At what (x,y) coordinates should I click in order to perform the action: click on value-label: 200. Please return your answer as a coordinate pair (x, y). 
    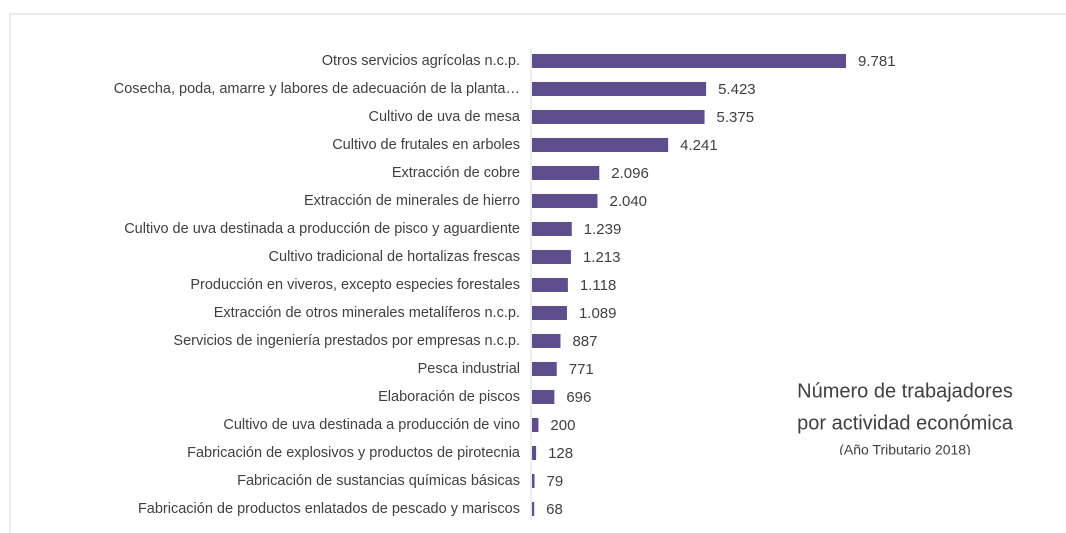
    Looking at the image, I should click on (562, 425).